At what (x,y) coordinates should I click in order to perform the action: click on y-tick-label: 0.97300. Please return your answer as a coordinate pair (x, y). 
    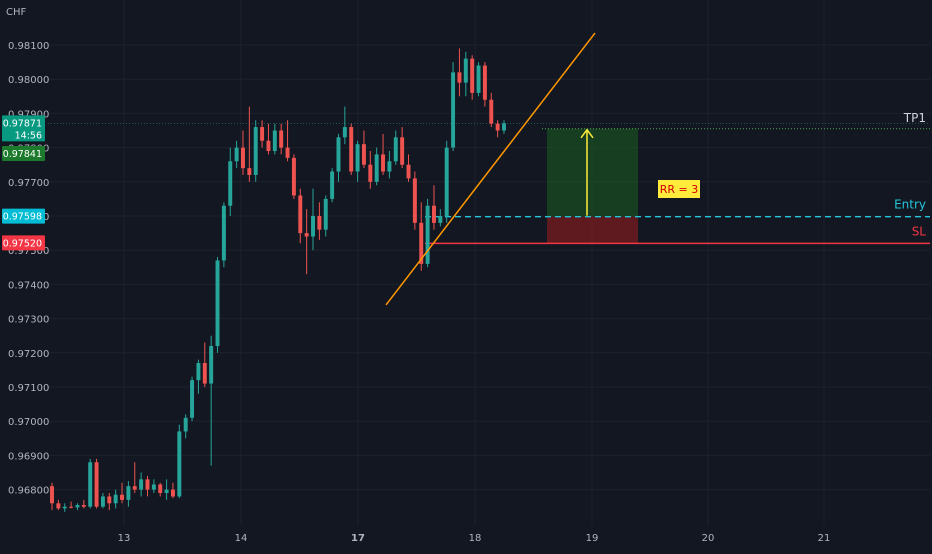
    Looking at the image, I should click on (28, 320).